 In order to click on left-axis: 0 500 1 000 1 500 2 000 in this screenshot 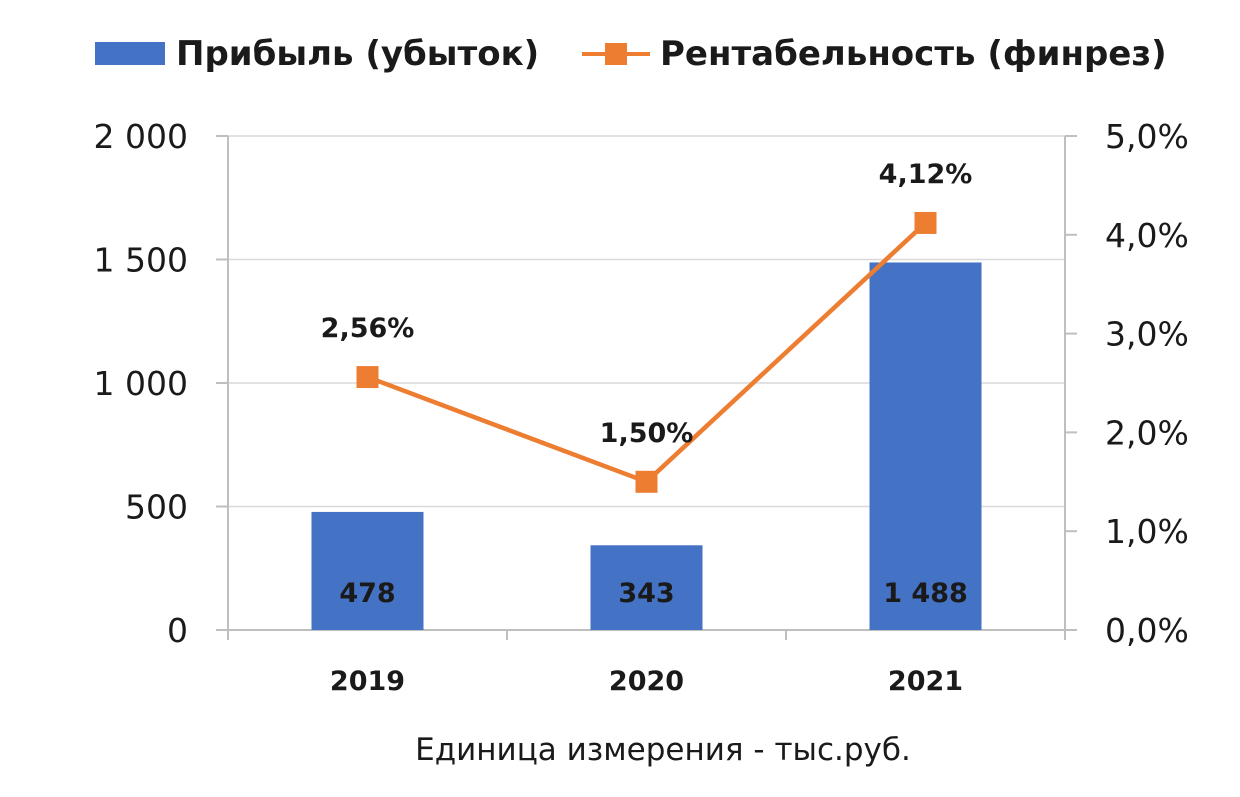, I will do `click(161, 383)`.